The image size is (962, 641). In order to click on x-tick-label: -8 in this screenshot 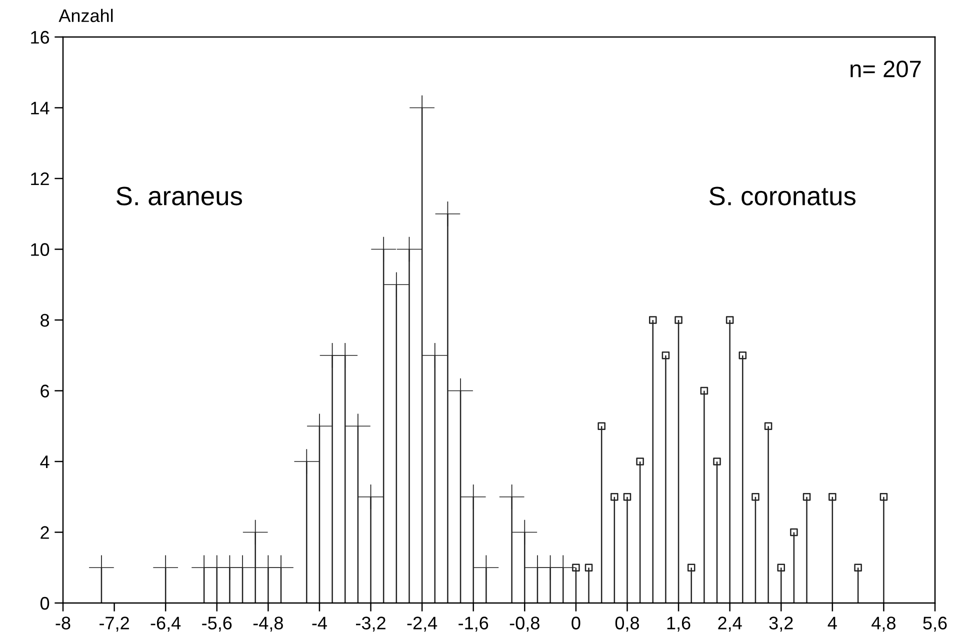, I will do `click(63, 623)`.